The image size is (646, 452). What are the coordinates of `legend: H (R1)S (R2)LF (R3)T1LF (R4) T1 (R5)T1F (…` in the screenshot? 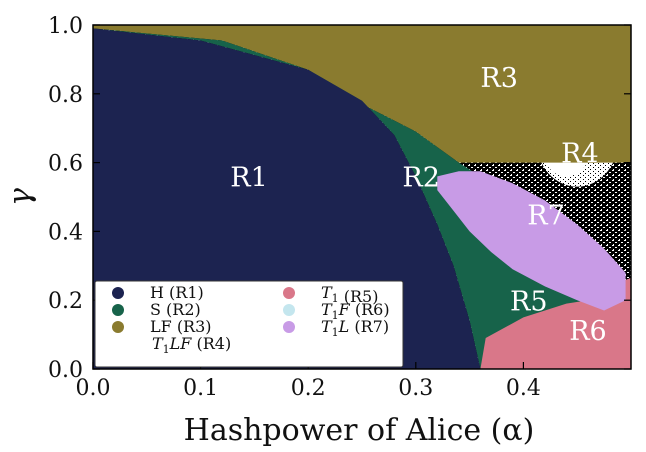 It's located at (249, 324).